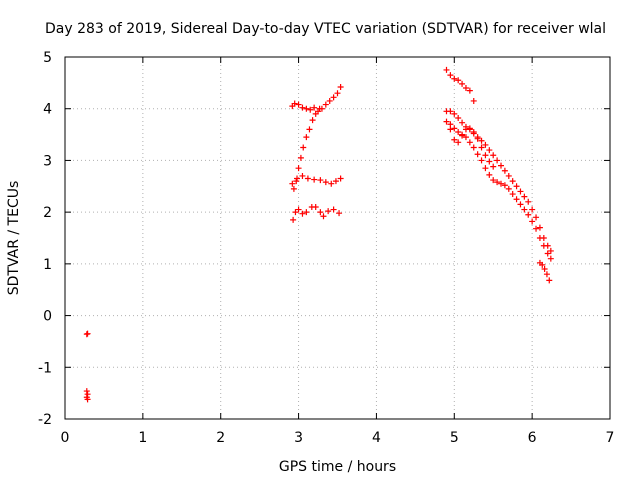 The image size is (640, 480). What do you see at coordinates (337, 467) in the screenshot?
I see `x-axis-label: GPS time / hours` at bounding box center [337, 467].